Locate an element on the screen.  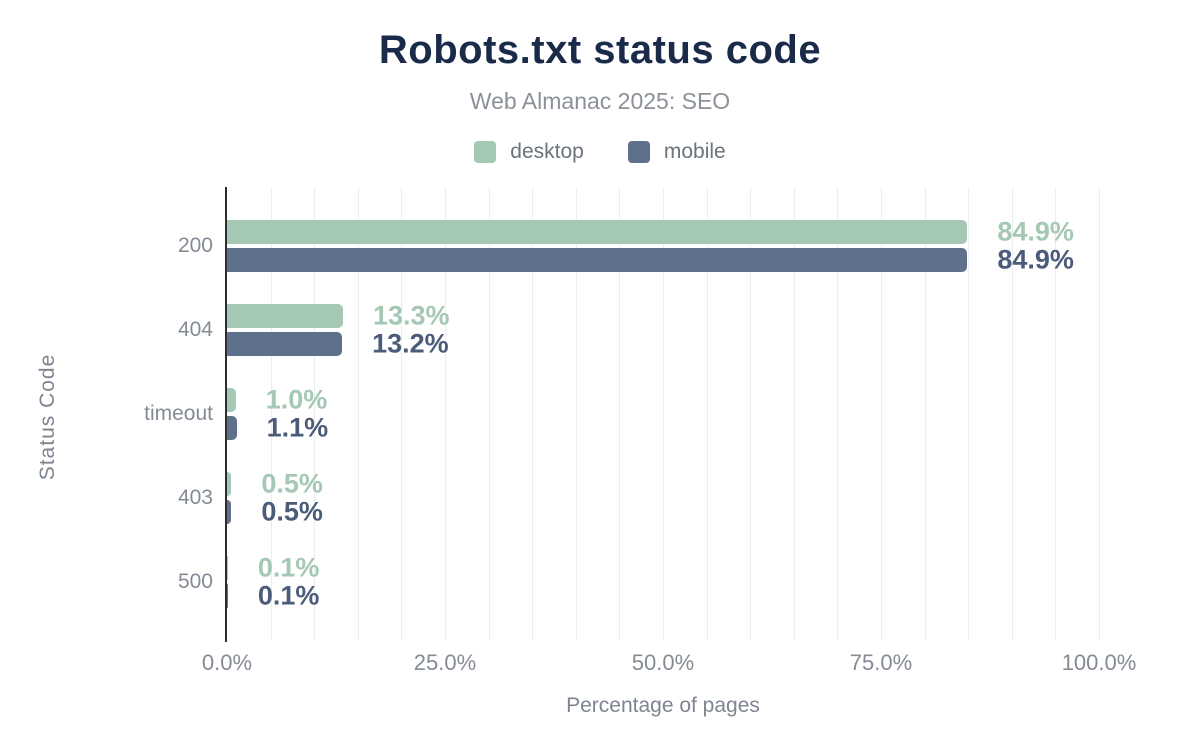
value-label-desktop-404: 13.3% is located at coordinates (411, 315).